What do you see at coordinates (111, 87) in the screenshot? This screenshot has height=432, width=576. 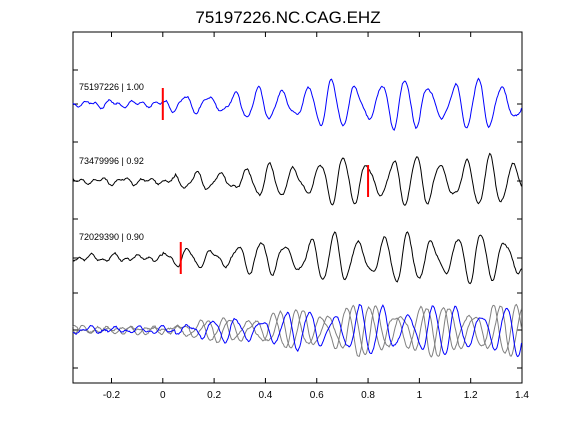 I see `trace-label: 75197226 | 1.00` at bounding box center [111, 87].